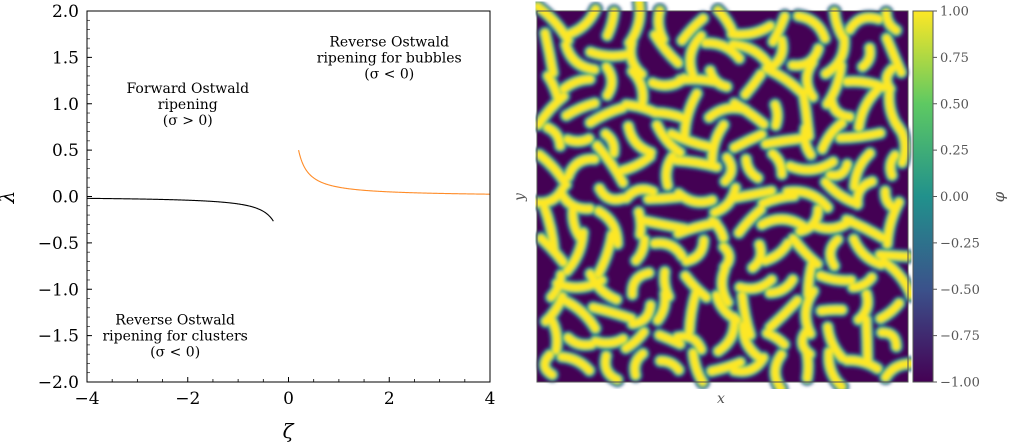 Image resolution: width=1012 pixels, height=443 pixels. What do you see at coordinates (175, 321) in the screenshot?
I see `region-annotation-2: Reverse Ostwald` at bounding box center [175, 321].